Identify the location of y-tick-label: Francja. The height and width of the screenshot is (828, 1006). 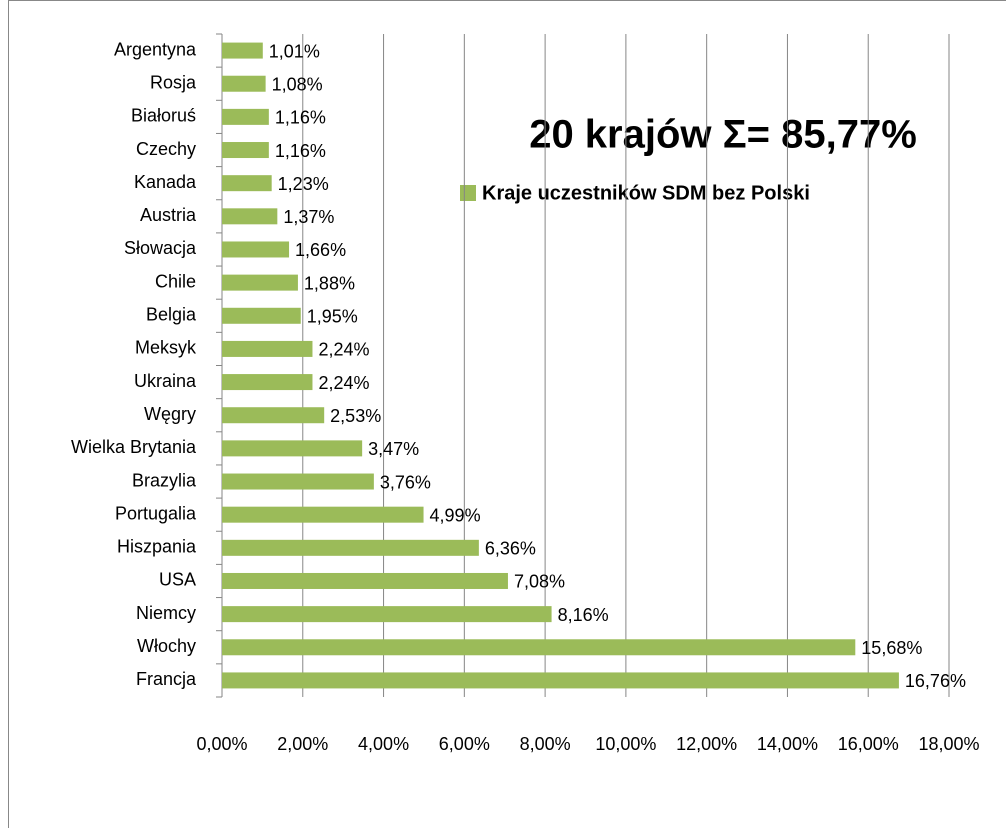
(166, 679).